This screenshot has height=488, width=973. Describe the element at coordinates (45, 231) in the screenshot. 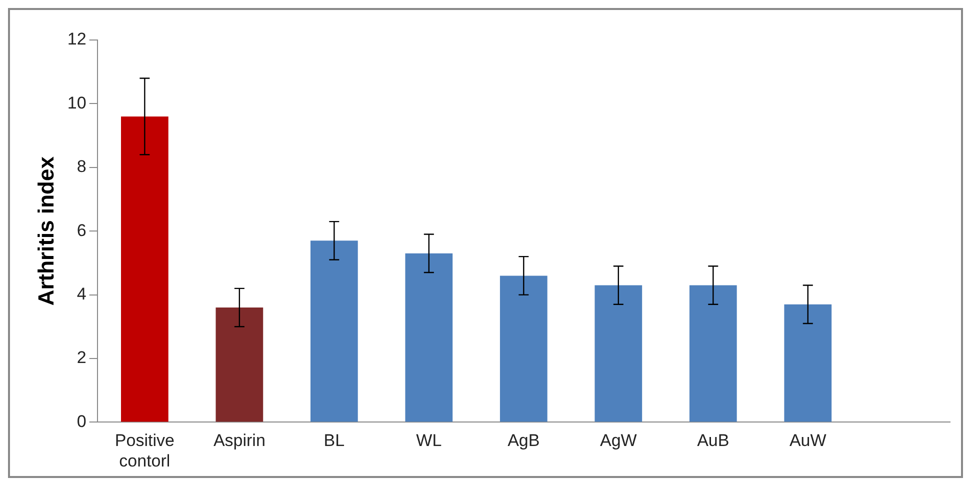

I see `y-axis-title: Arthritis index` at that location.